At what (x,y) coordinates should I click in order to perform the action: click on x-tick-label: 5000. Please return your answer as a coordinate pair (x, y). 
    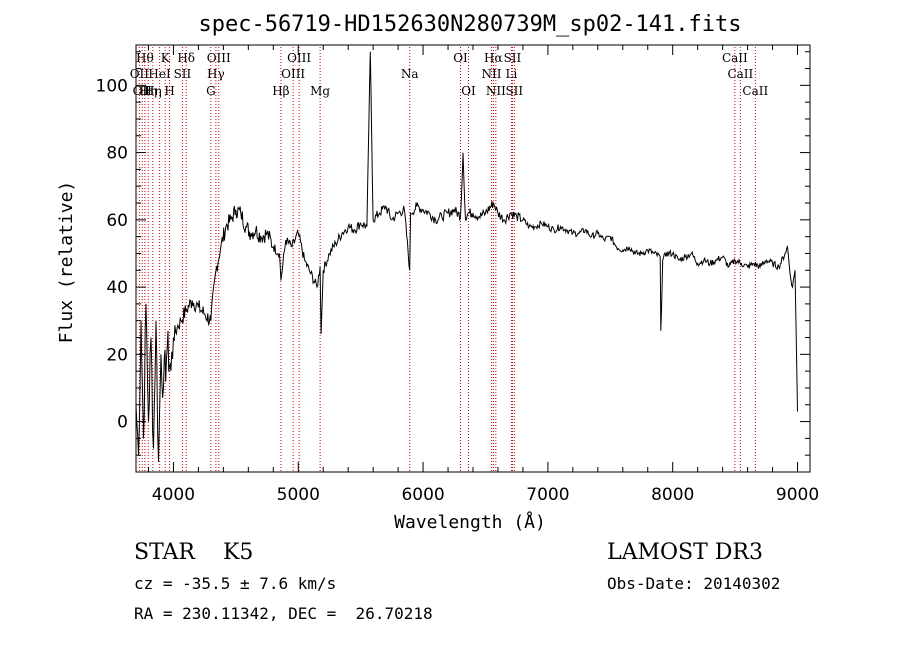
    Looking at the image, I should click on (298, 495).